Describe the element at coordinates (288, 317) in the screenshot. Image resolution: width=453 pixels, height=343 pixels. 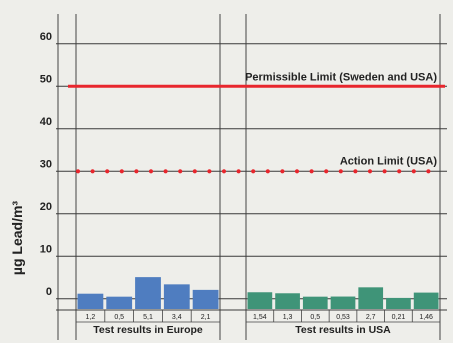
I see `bar-value-label: 1,3` at that location.